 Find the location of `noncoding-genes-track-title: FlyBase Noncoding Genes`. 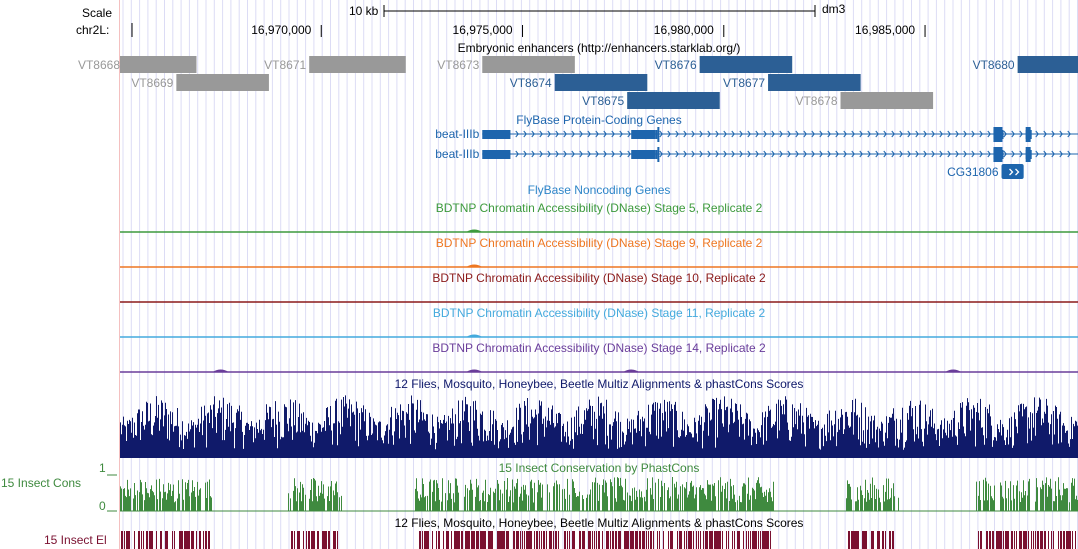

noncoding-genes-track-title: FlyBase Noncoding Genes is located at coordinates (599, 190).